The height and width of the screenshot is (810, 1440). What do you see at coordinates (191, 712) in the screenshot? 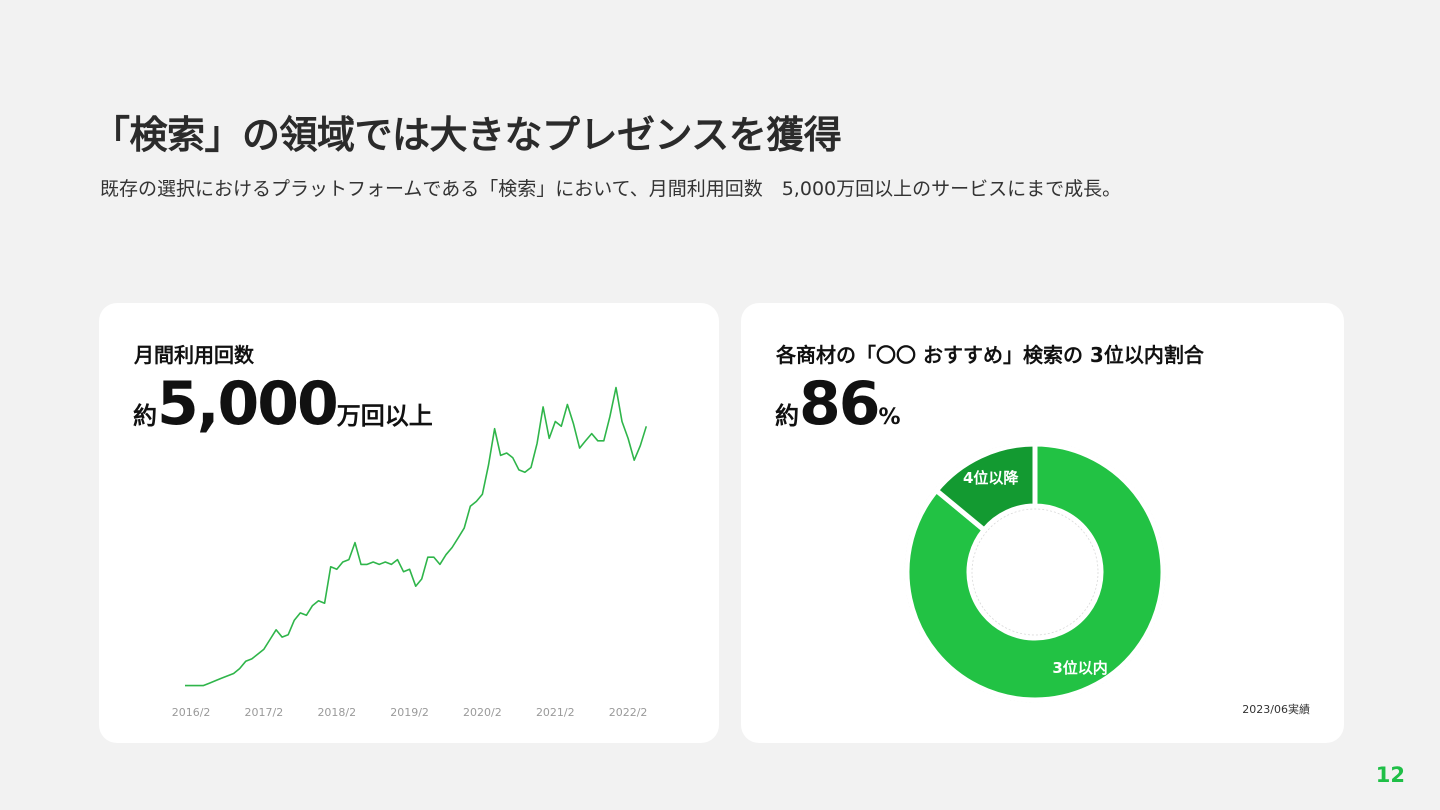
I see `x-tick-label: 2016/2` at bounding box center [191, 712].